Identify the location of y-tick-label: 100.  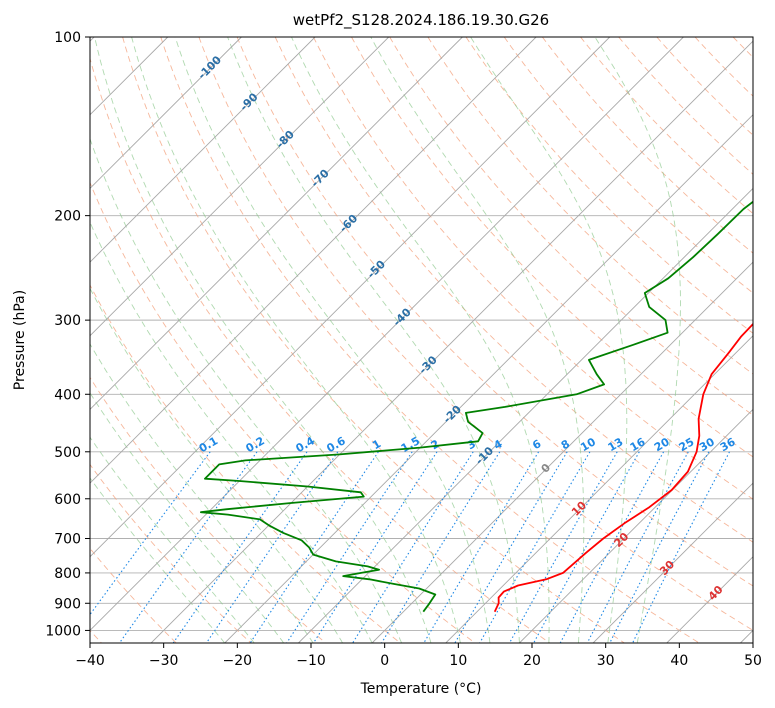
(67, 38).